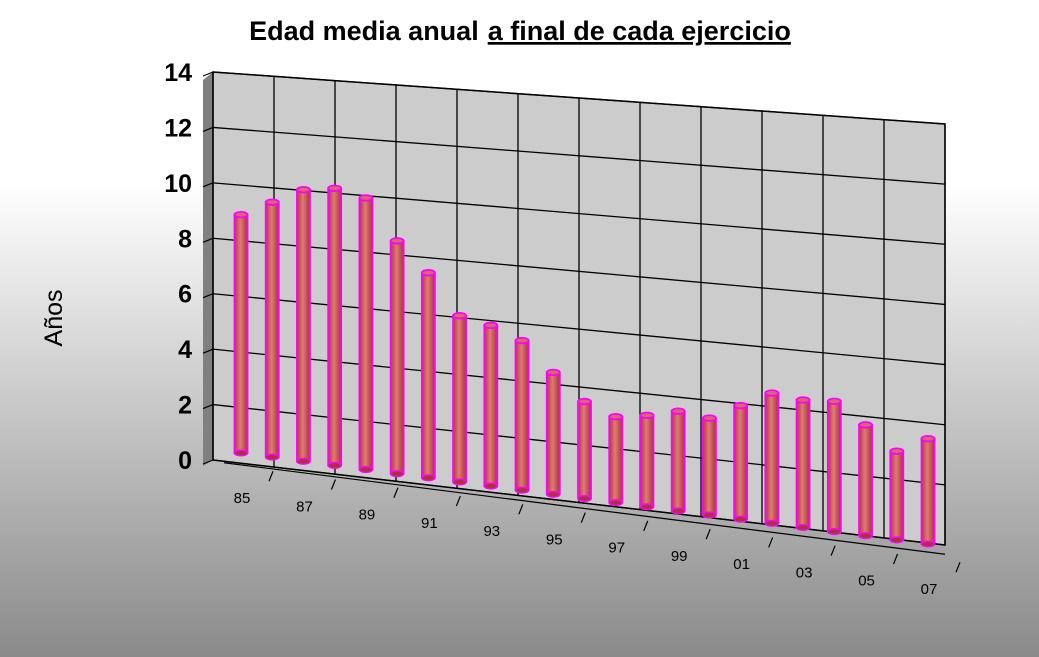  I want to click on y-tick-label: 4, so click(185, 350).